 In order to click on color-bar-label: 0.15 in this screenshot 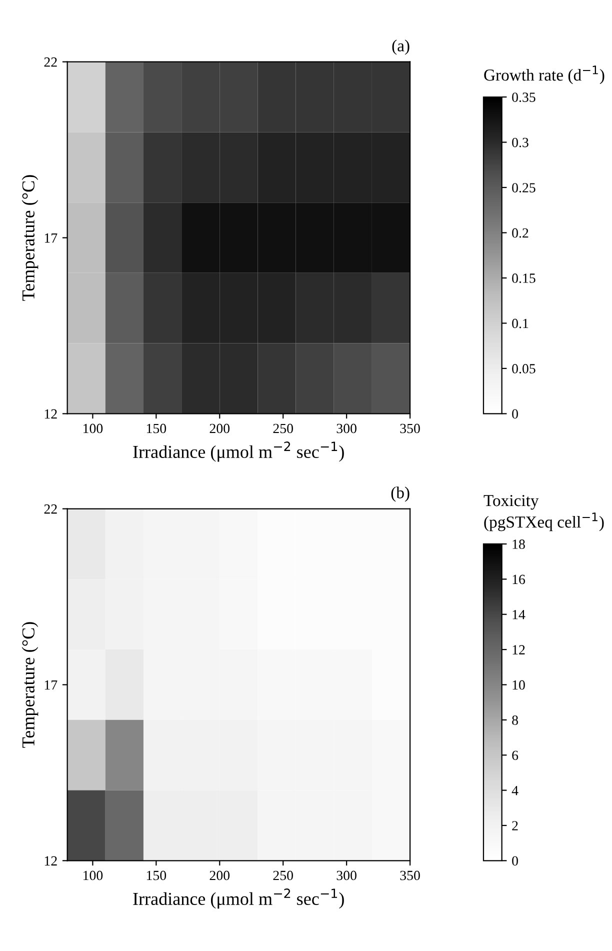, I will do `click(524, 278)`.